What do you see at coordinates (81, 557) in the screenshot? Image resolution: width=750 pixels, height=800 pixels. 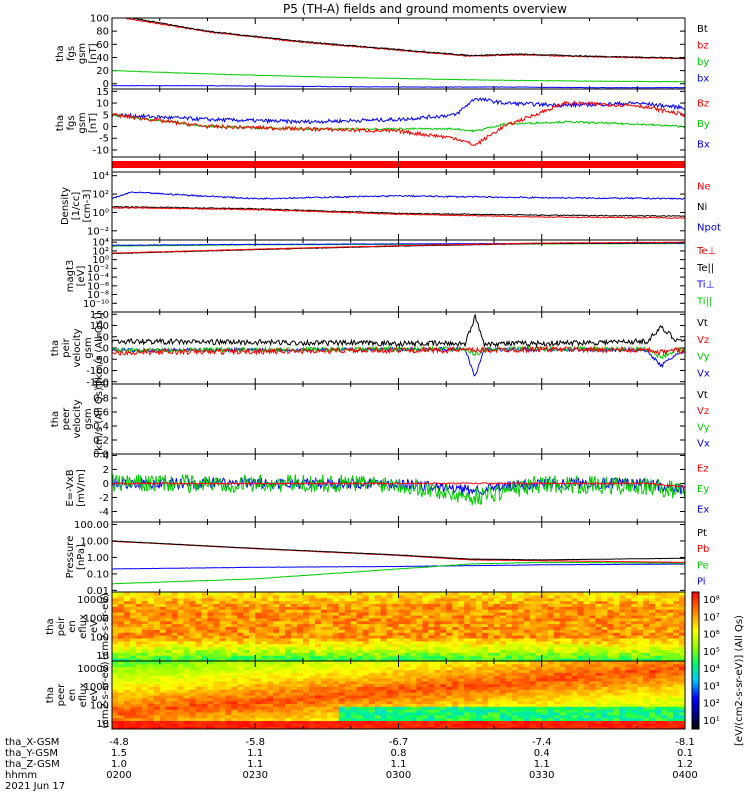 I see `panel-9-ylabel: [nPa]` at bounding box center [81, 557].